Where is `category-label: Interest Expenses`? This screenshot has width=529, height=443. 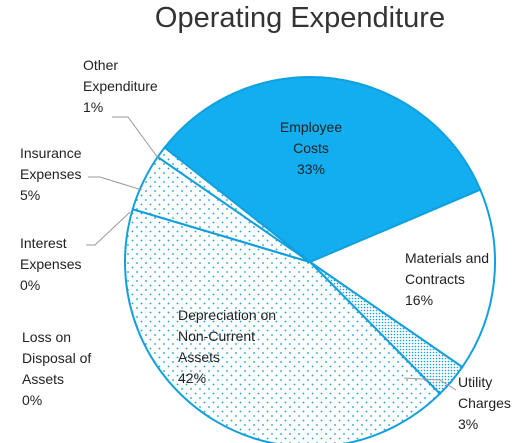
category-label: Interest Expenses is located at coordinates (51, 253).